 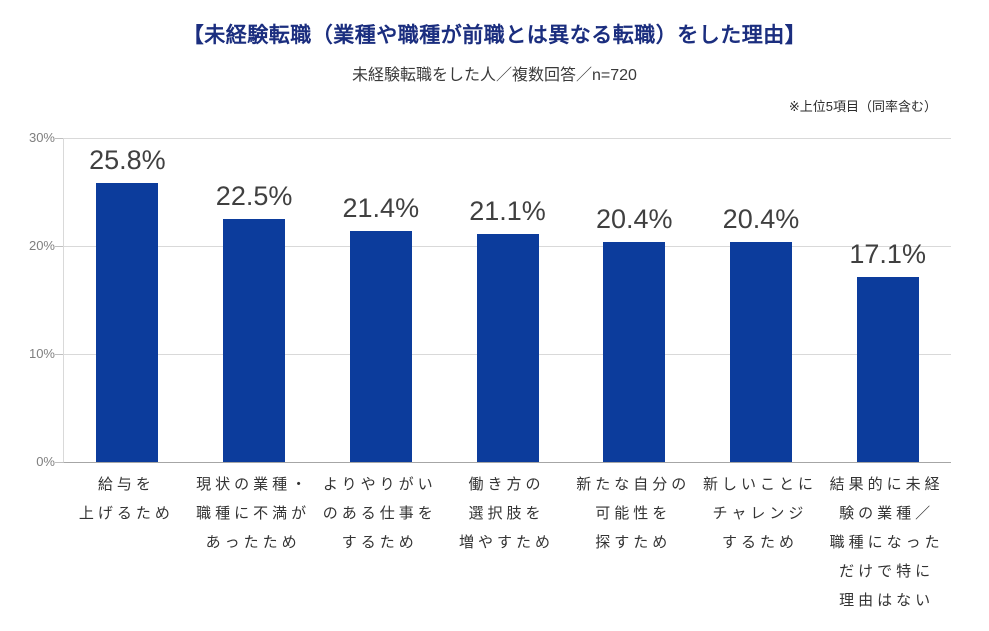 What do you see at coordinates (494, 35) in the screenshot?
I see `chart-title: 【未経験転職（業種や職種が前職とは異なる転職）をした理由】` at bounding box center [494, 35].